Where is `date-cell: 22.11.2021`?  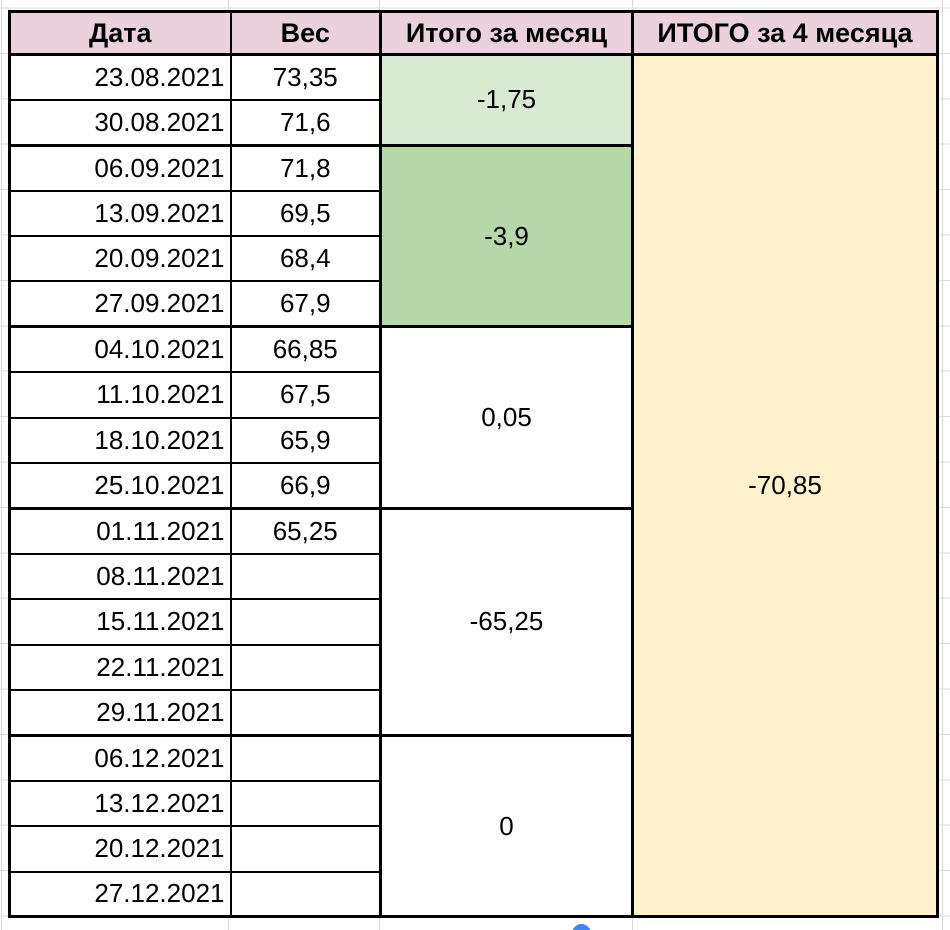 date-cell: 22.11.2021 is located at coordinates (120, 667).